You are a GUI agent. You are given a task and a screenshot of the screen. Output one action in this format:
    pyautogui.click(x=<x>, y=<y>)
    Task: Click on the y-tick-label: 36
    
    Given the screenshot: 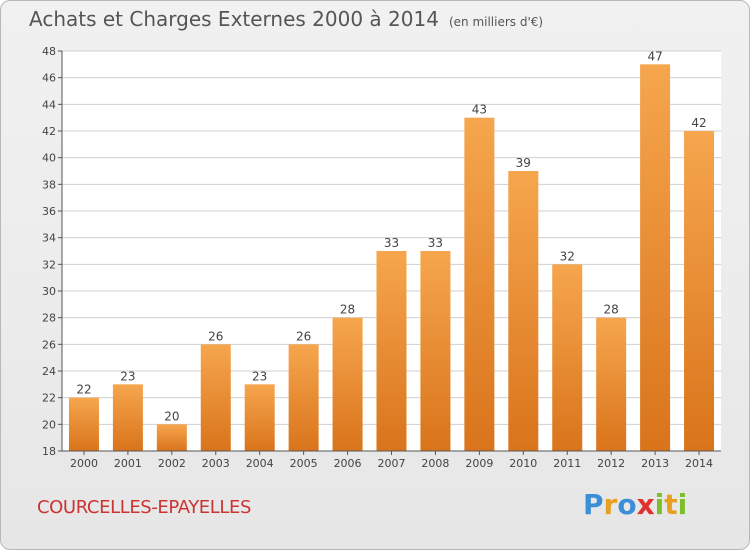 What is the action you would take?
    pyautogui.click(x=49, y=211)
    